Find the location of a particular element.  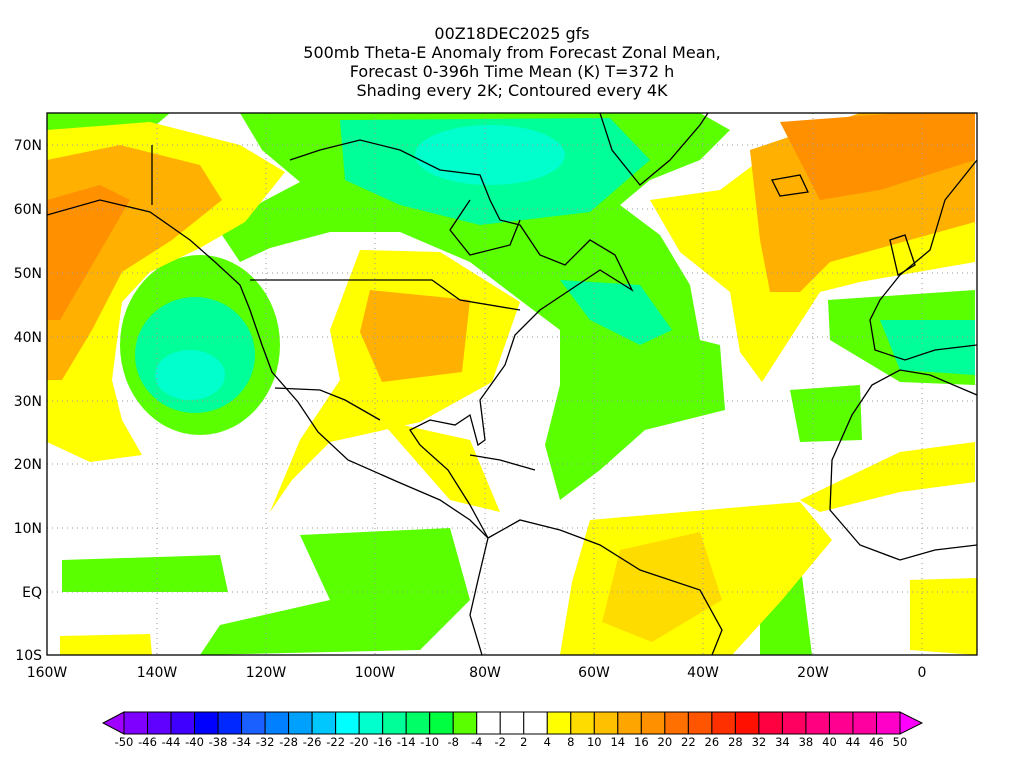

colorbar-label: -10 is located at coordinates (429, 742).